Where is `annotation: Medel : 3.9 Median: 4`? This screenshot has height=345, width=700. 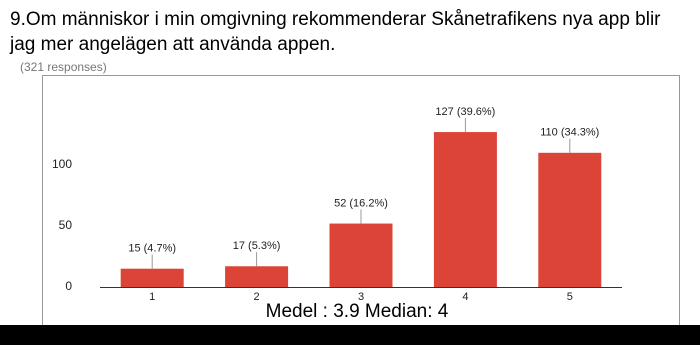 annotation: Medel : 3.9 Median: 4 is located at coordinates (357, 311).